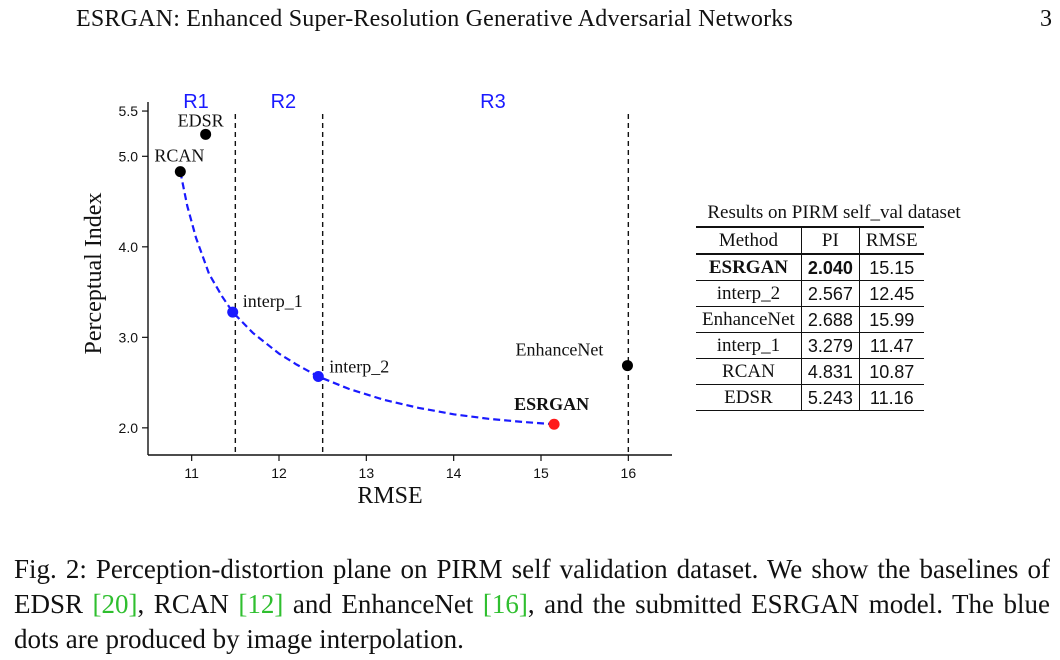 This screenshot has height=660, width=1060. Describe the element at coordinates (505, 604) in the screenshot. I see `citation-link: [16]` at that location.